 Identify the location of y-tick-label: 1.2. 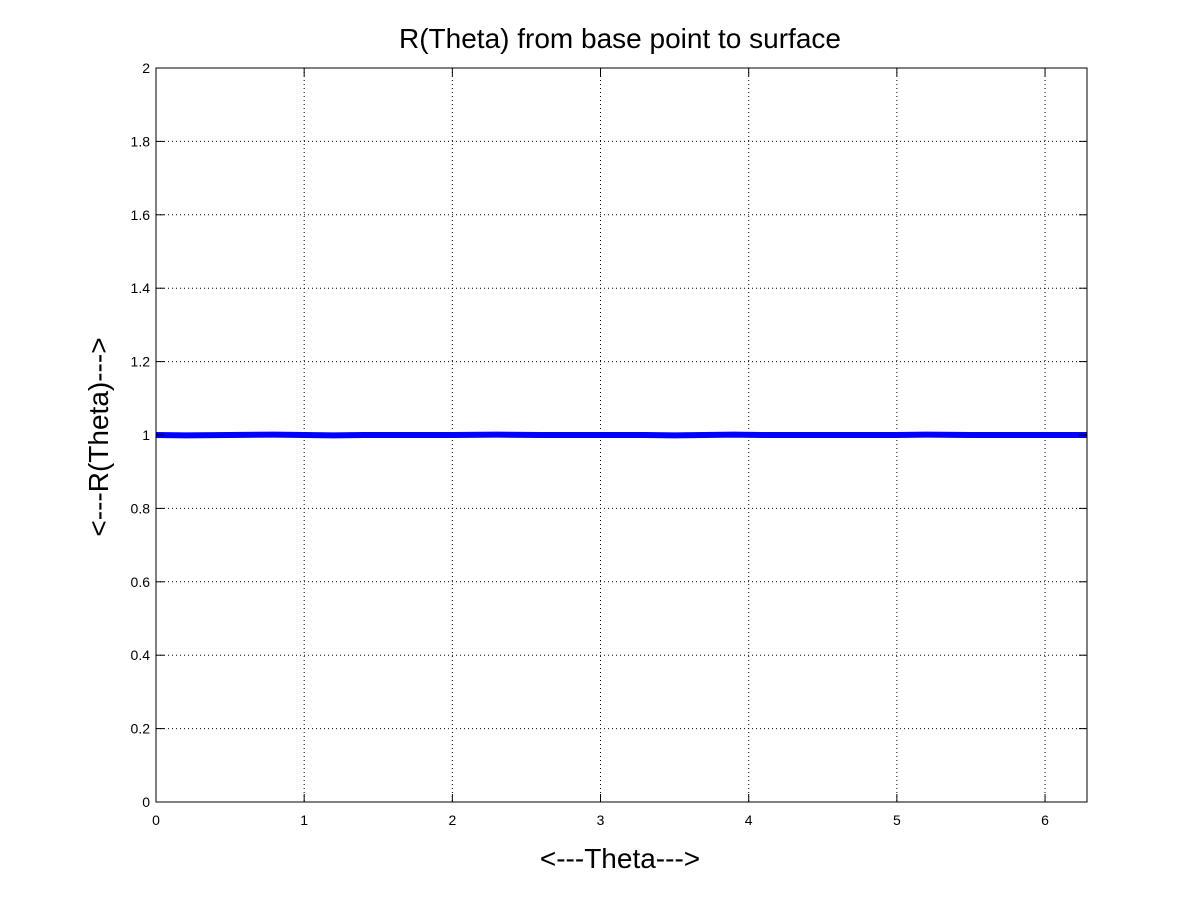
(141, 362).